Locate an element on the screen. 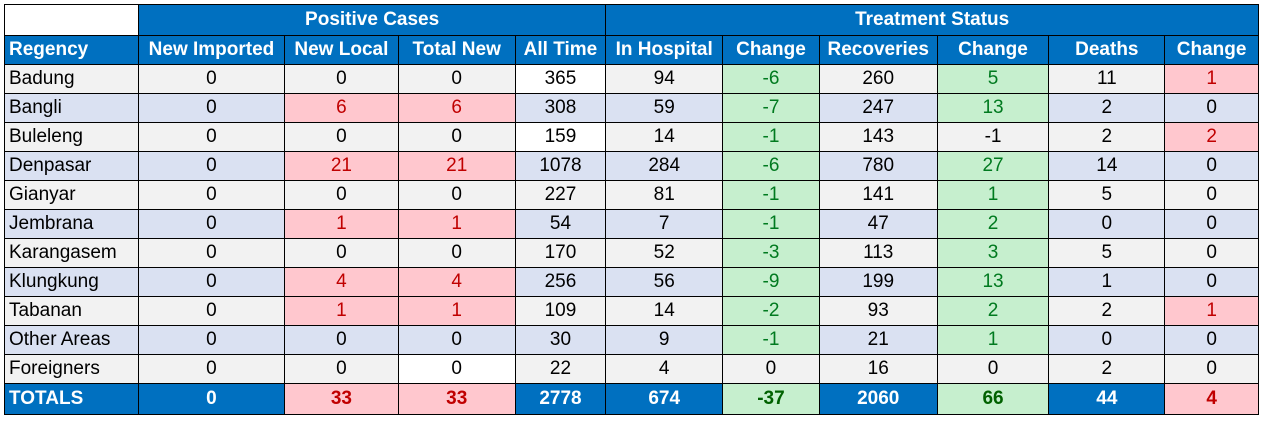  data-cell: 780 is located at coordinates (878, 166).